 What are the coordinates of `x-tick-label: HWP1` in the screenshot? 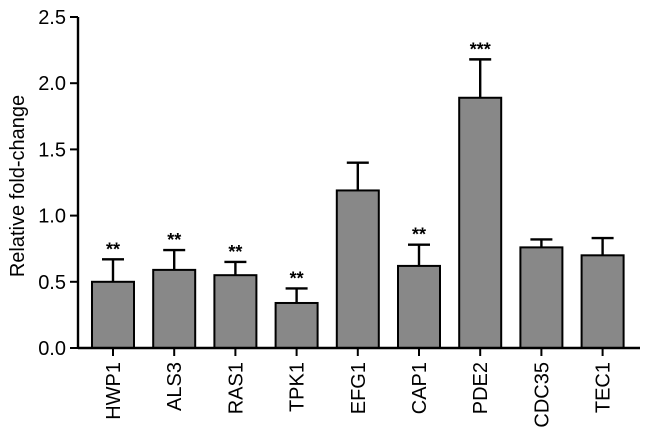 It's located at (114, 391).